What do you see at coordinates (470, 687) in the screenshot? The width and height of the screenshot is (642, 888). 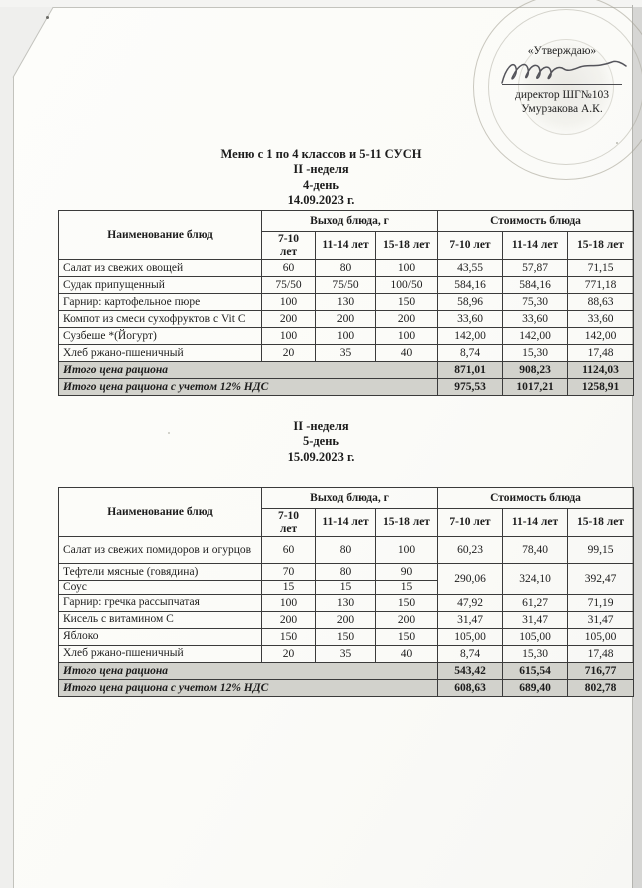 I see `total-value-cell: 608,63` at bounding box center [470, 687].